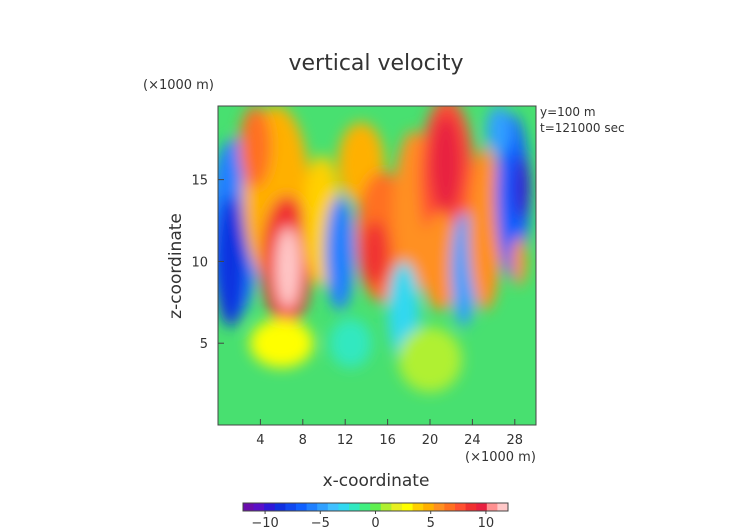 The width and height of the screenshot is (752, 532). Describe the element at coordinates (178, 85) in the screenshot. I see `z-unit-label: (×1000 m)` at that location.